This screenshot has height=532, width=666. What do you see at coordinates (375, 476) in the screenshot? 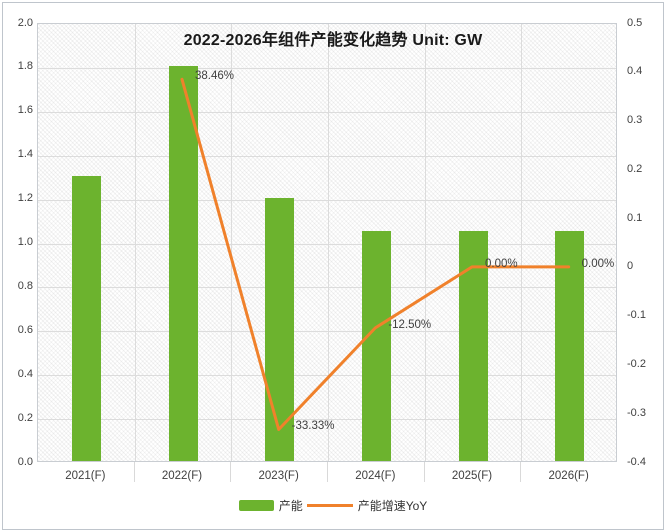
I see `x-axis-label-2024(F): 2024(F)` at bounding box center [375, 476].